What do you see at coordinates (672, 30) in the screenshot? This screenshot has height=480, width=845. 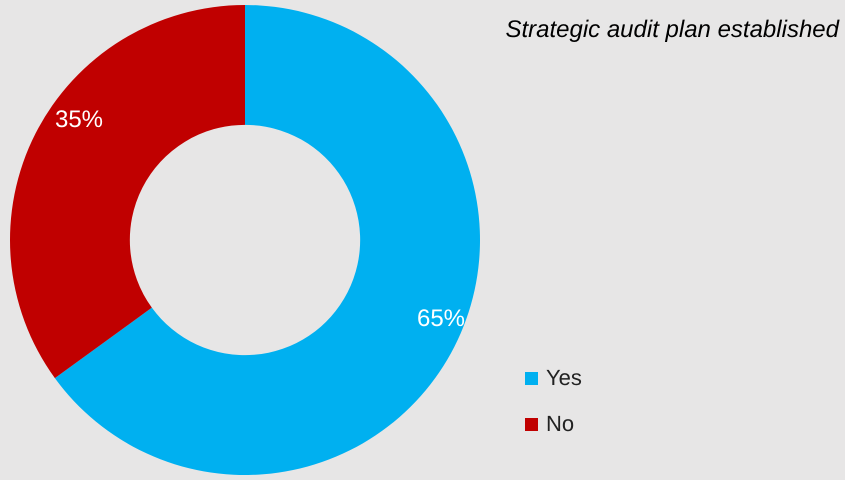 I see `text: Strategic audit plan established` at bounding box center [672, 30].